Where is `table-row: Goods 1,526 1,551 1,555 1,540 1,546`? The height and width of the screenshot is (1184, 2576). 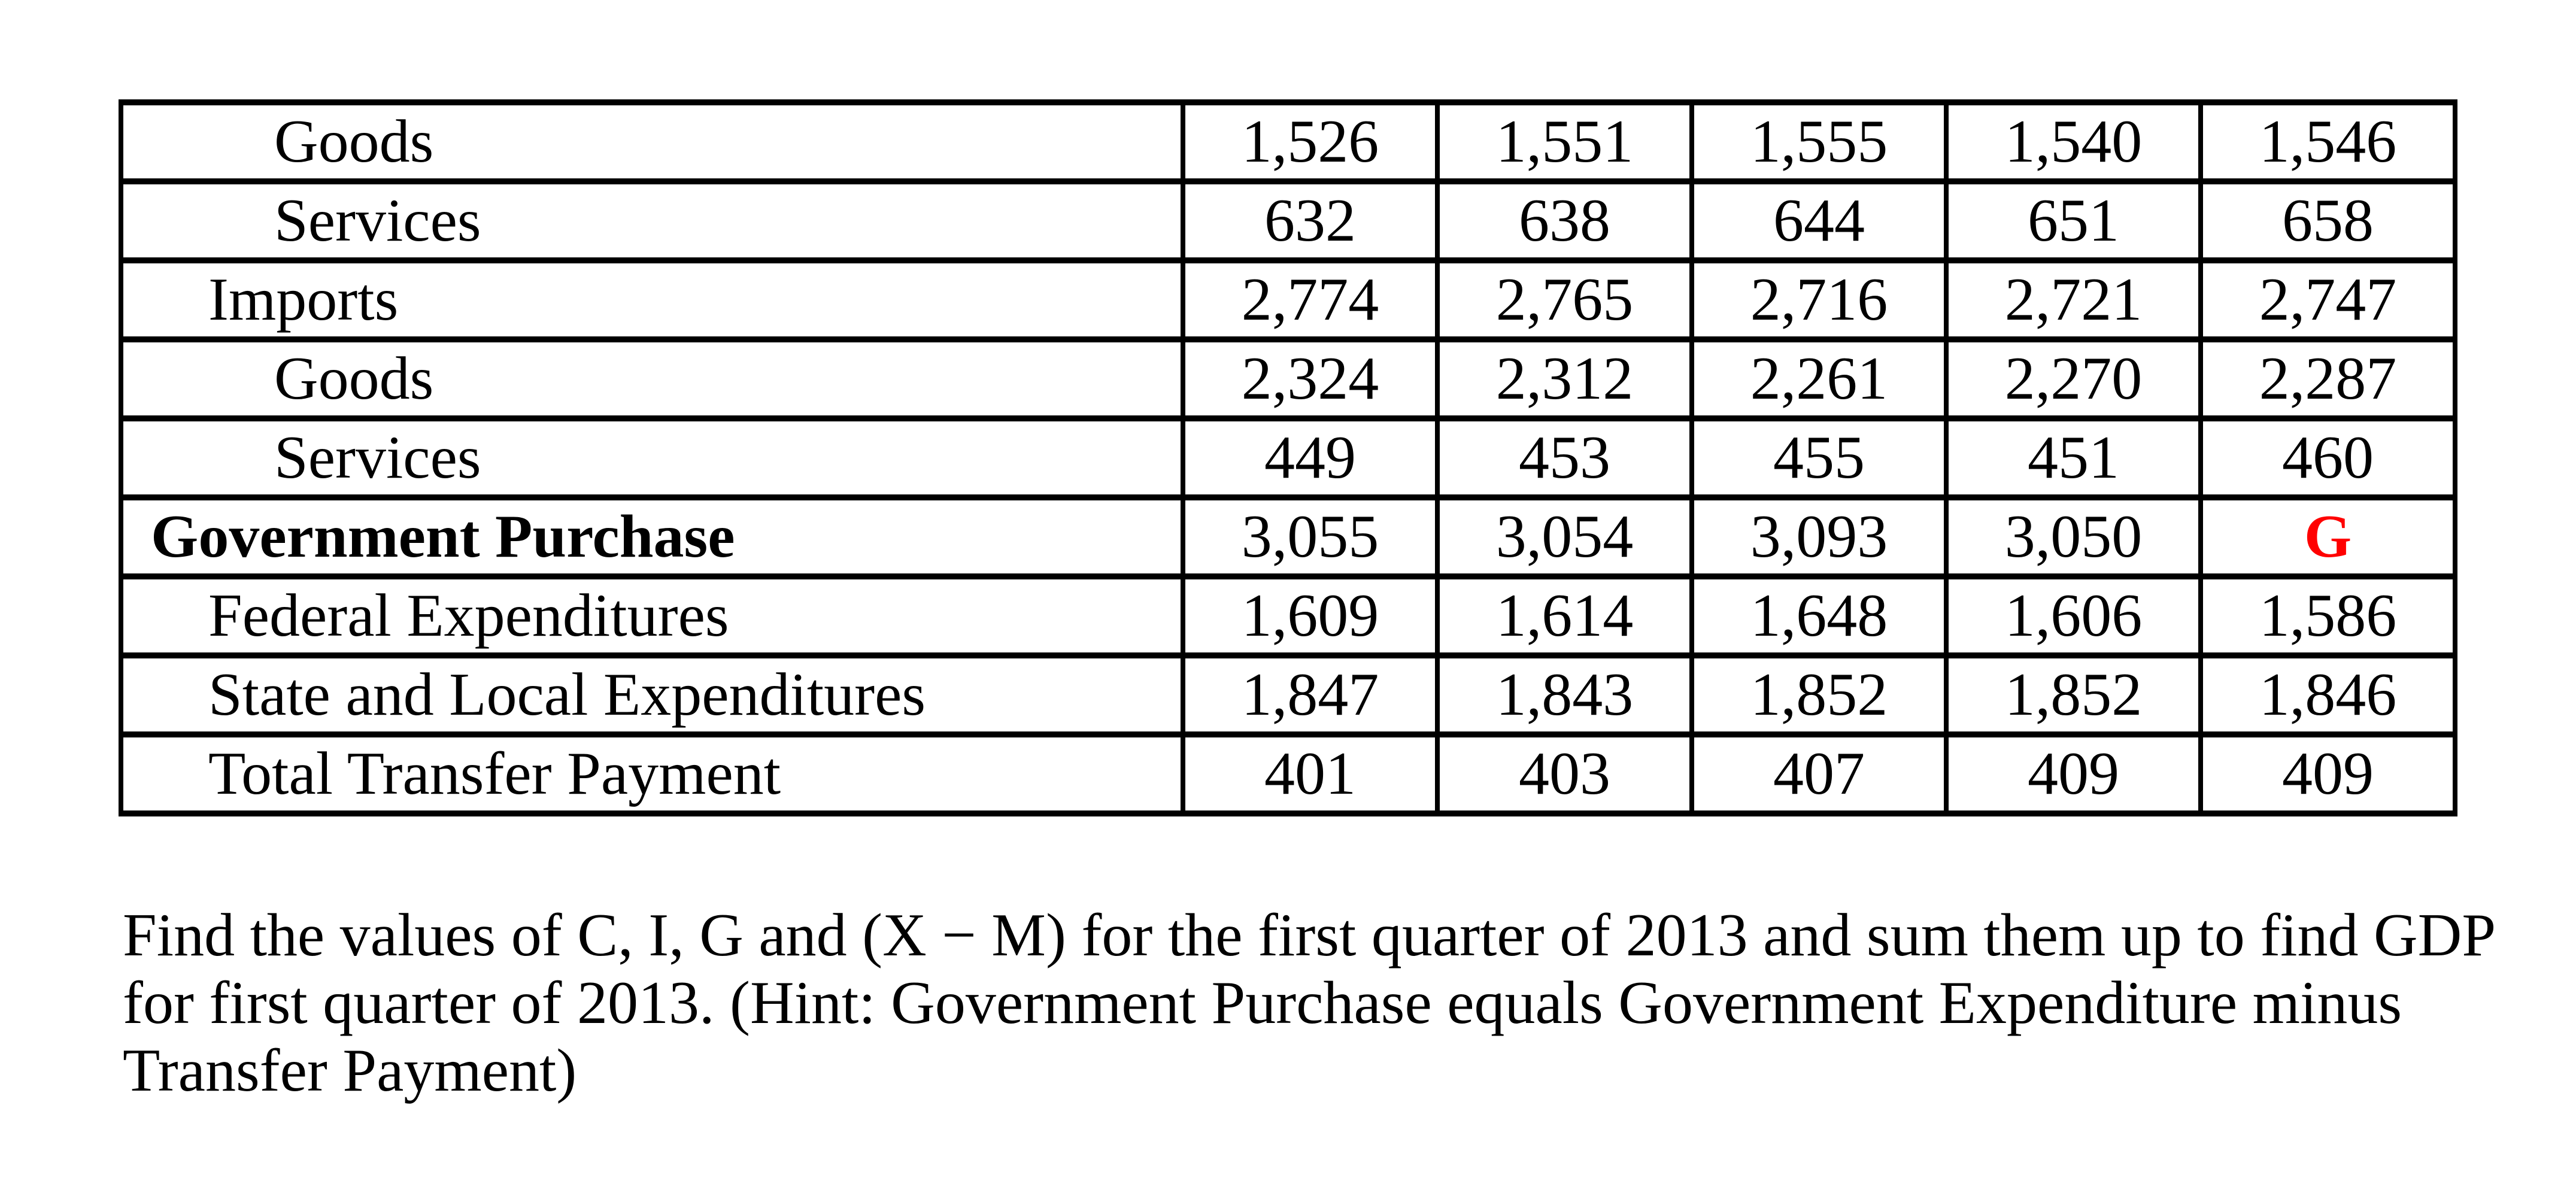
table-row: Goods 1,526 1,551 1,555 1,540 1,546 is located at coordinates (1288, 141).